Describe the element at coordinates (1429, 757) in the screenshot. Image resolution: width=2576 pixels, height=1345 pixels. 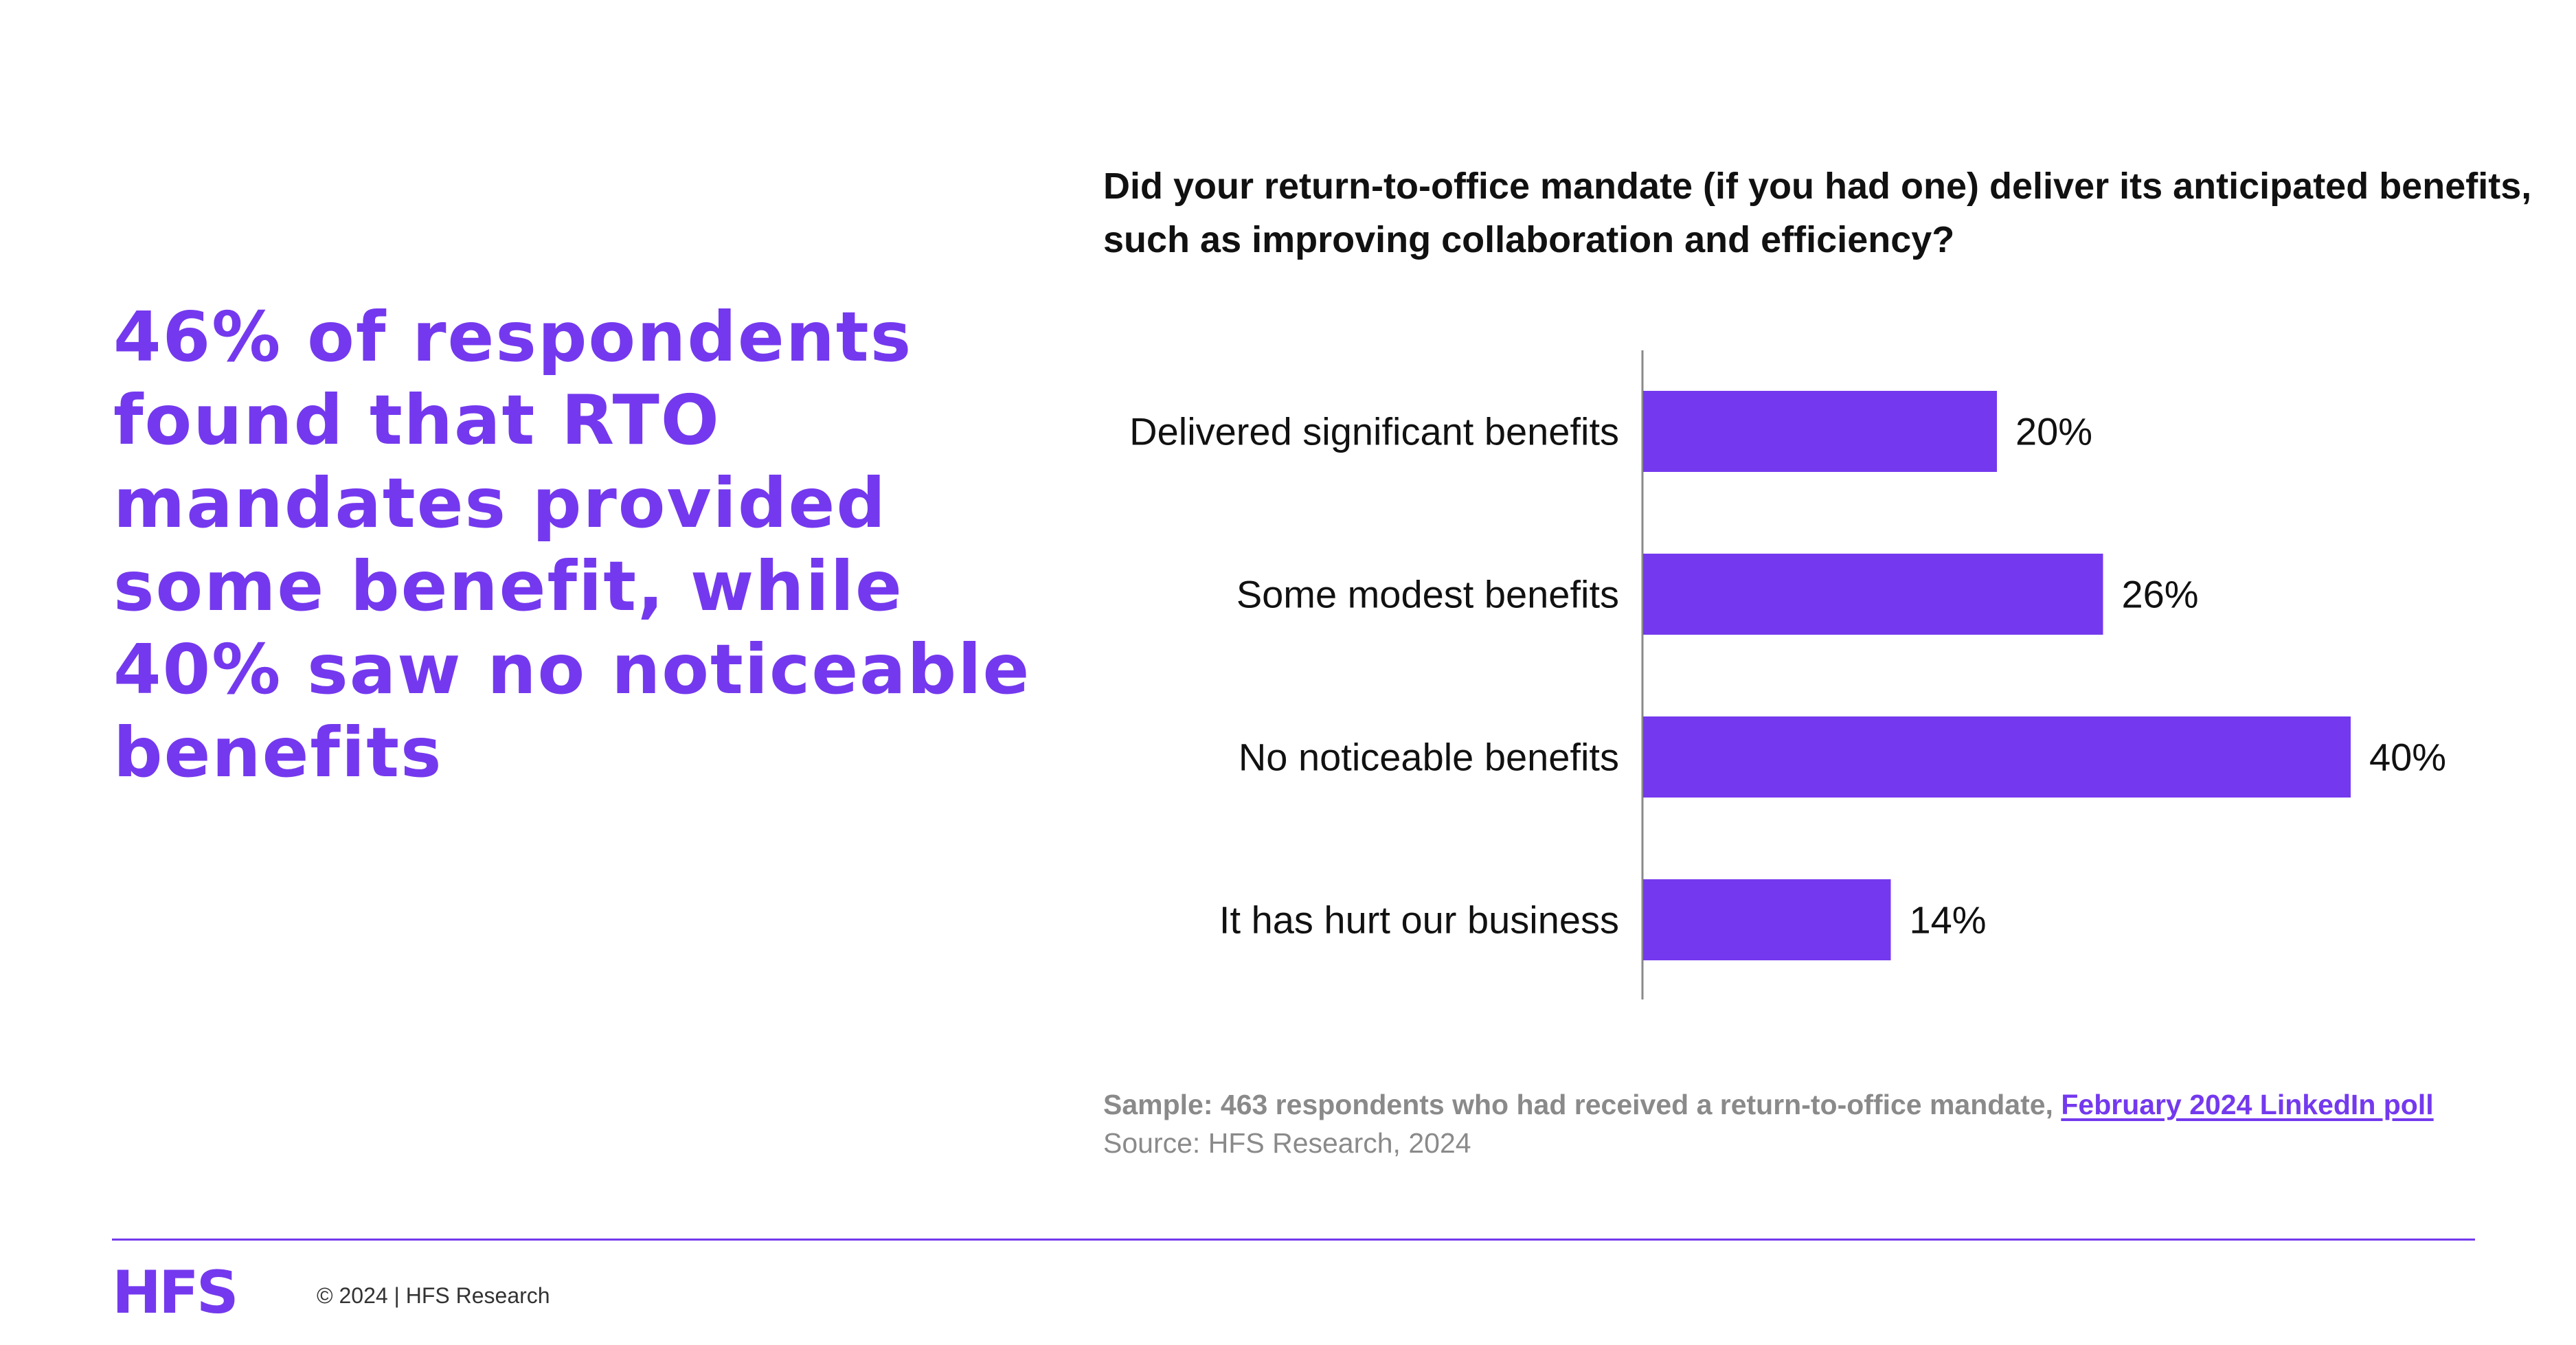
I see `category-label: No noticeable benefits` at that location.